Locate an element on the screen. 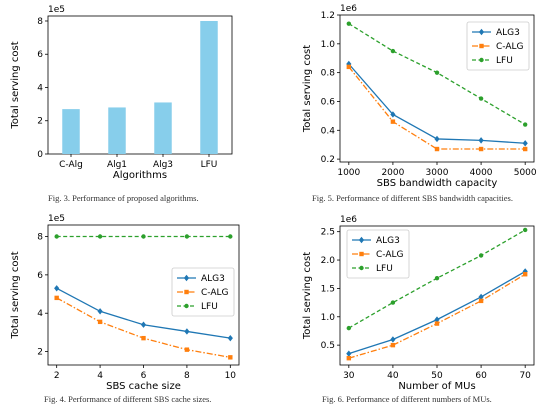 This screenshot has height=416, width=554. x-tick-label: 1000 is located at coordinates (348, 173).